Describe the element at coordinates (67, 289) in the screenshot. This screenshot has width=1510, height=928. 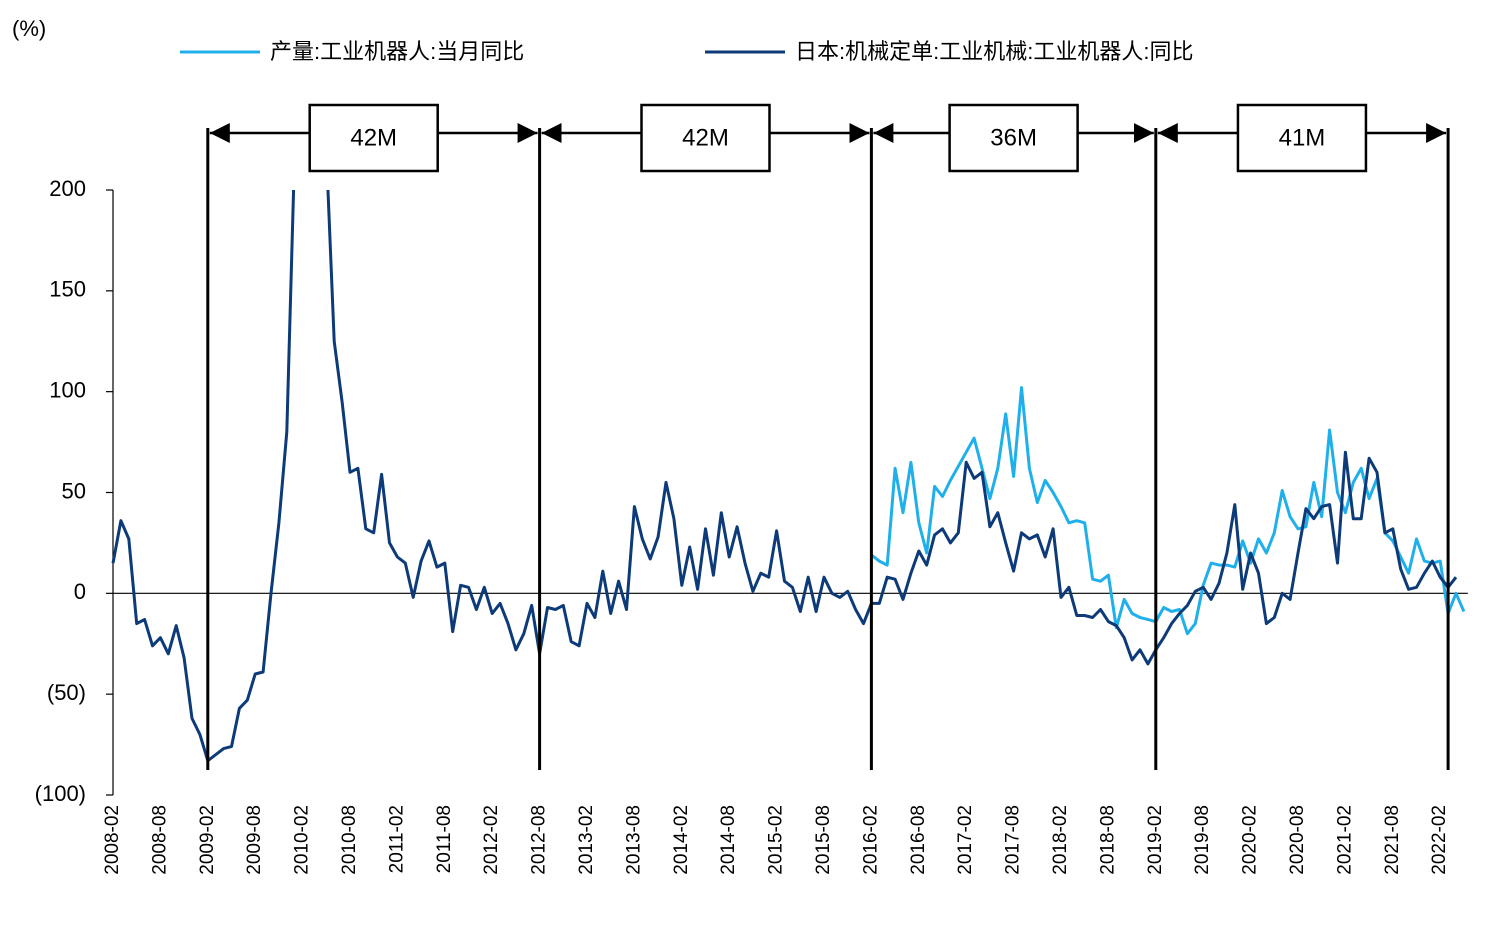
I see `y-tick-label: 150` at that location.